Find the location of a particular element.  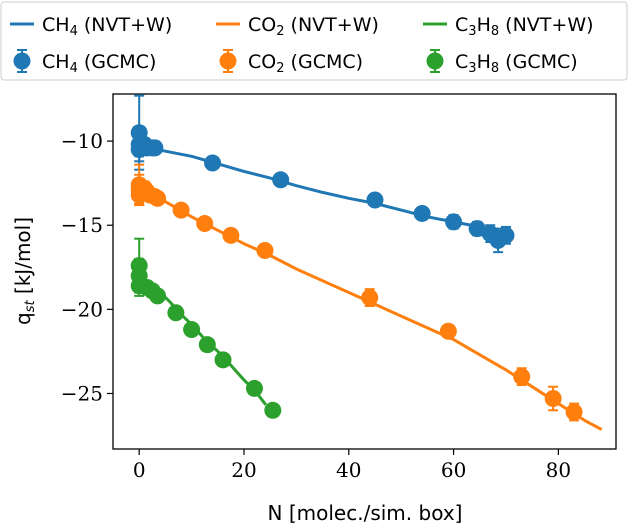

x-tick-label: 0 is located at coordinates (139, 470).